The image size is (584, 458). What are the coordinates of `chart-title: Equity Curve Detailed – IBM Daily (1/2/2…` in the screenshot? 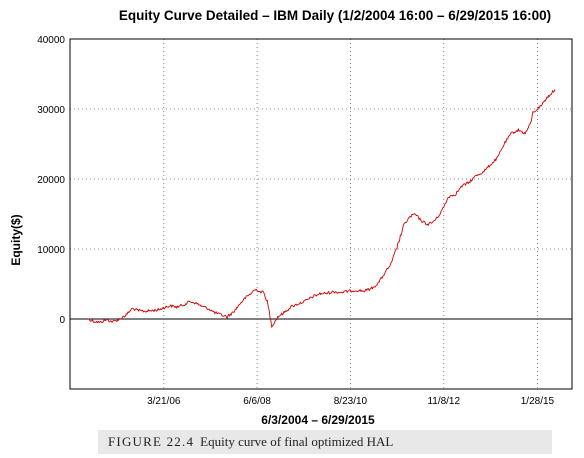 It's located at (335, 15).